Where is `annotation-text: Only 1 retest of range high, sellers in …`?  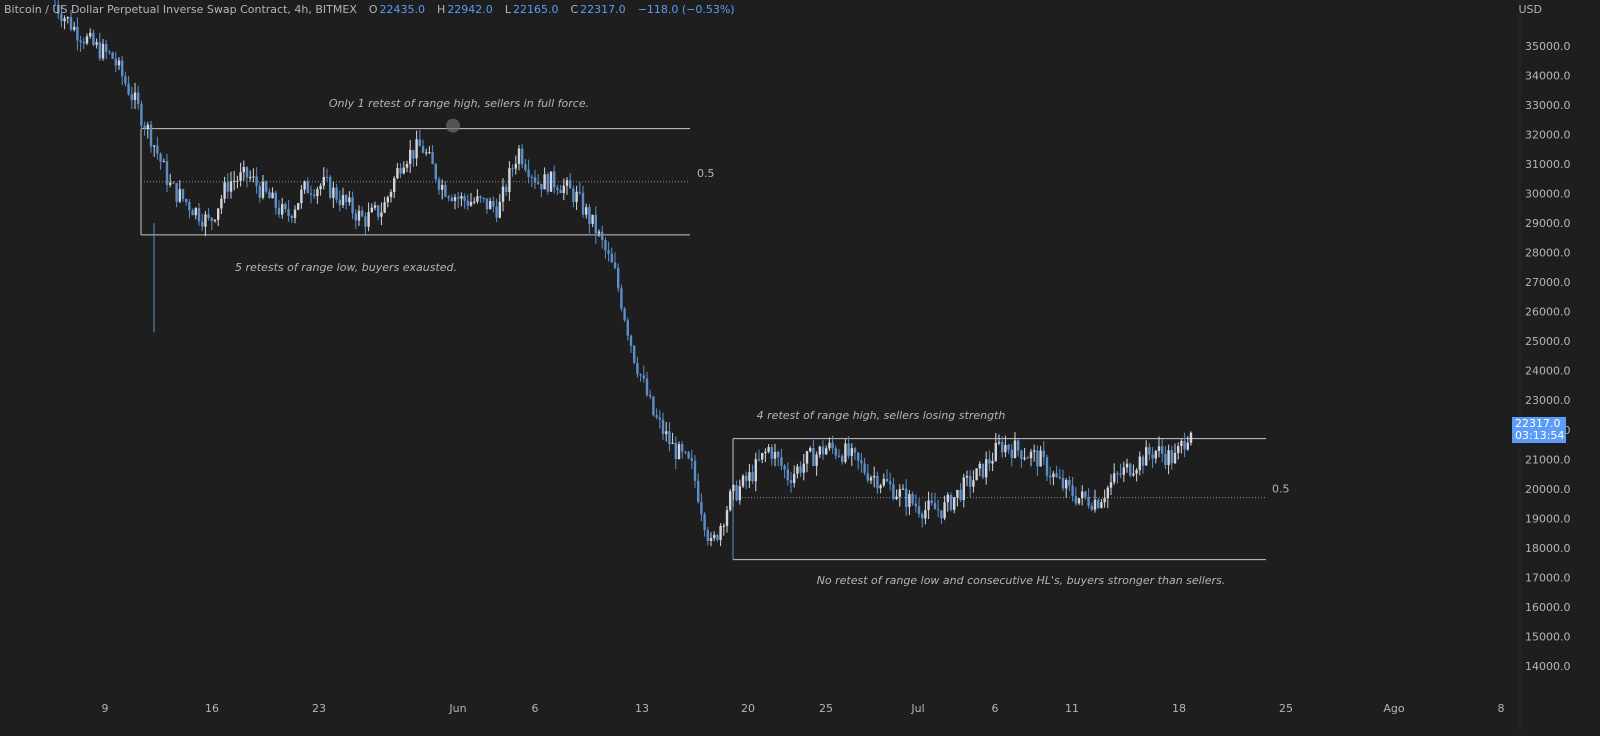
annotation-text: Only 1 retest of range high, sellers in … is located at coordinates (459, 103).